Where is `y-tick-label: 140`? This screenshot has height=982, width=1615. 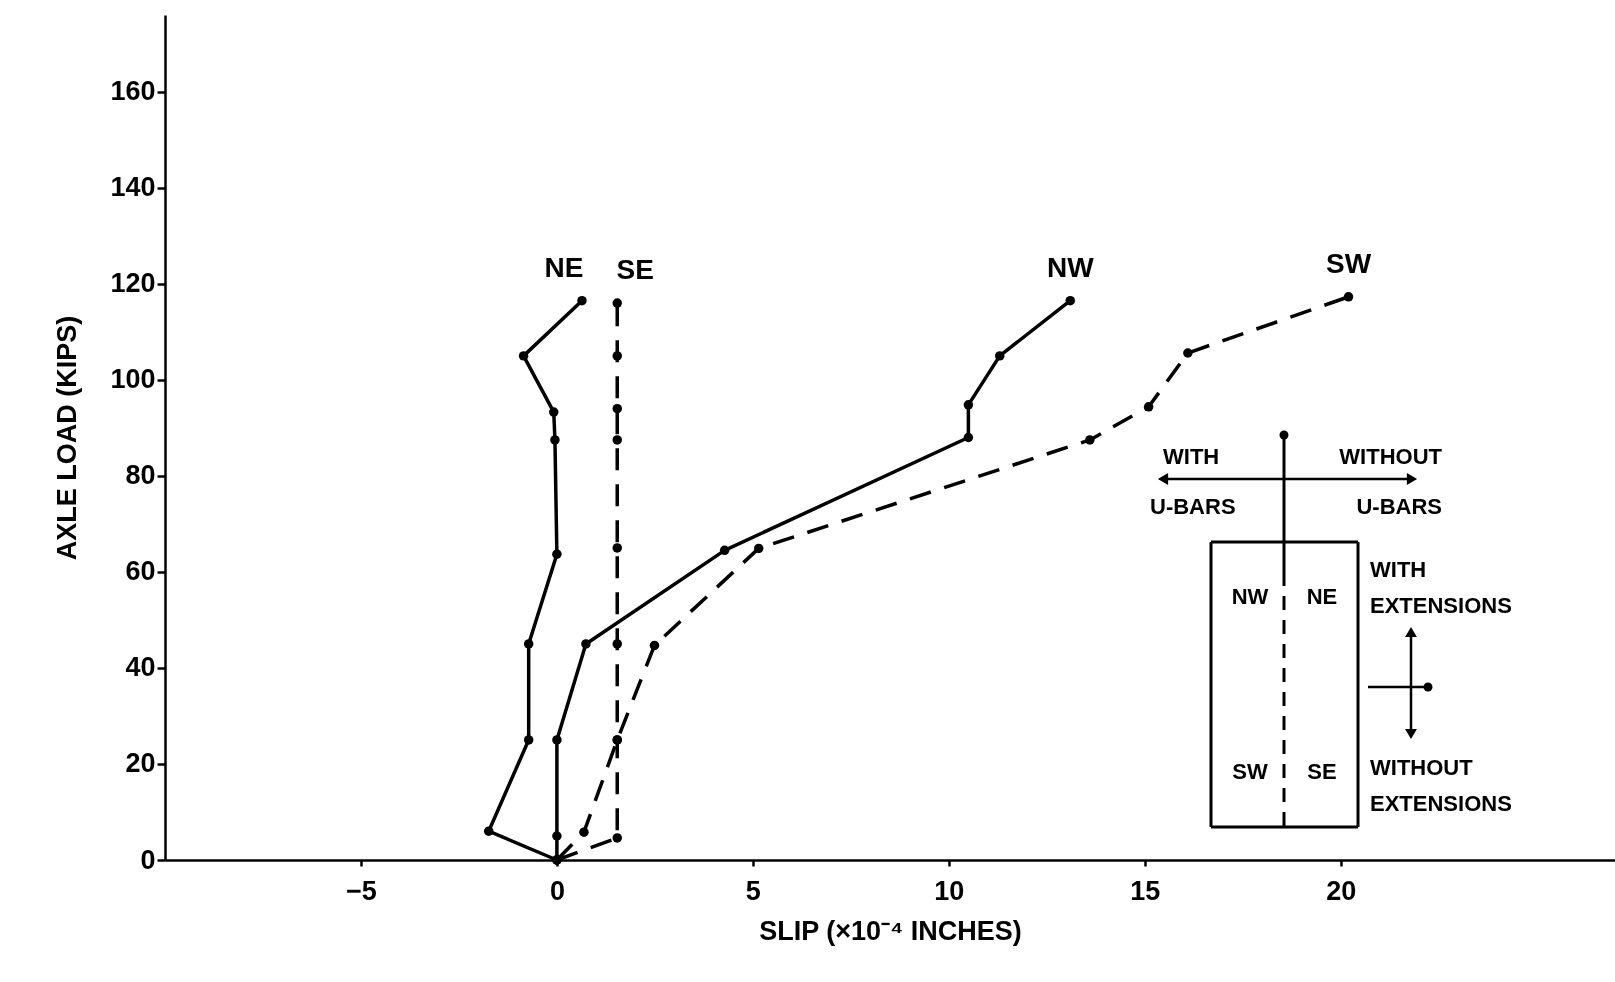 y-tick-label: 140 is located at coordinates (133, 187).